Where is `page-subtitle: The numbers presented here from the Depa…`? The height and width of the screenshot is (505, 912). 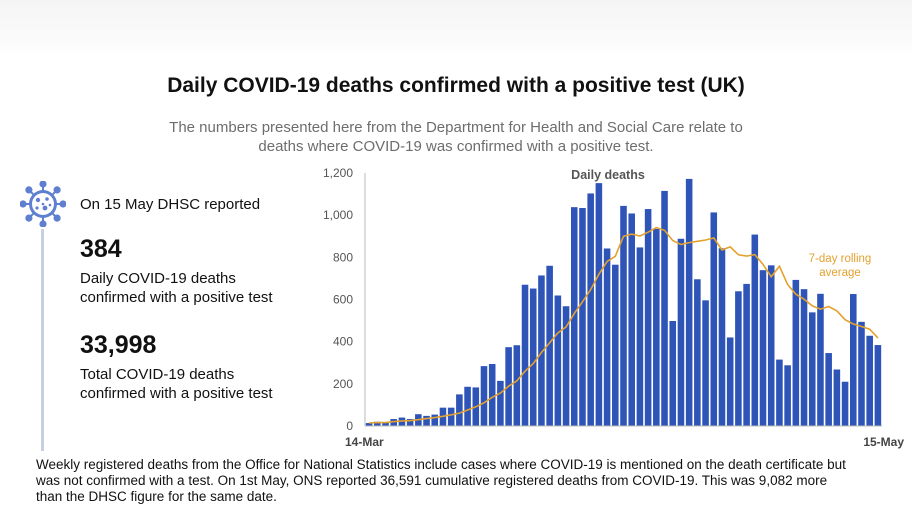
page-subtitle: The numbers presented here from the Depa… is located at coordinates (456, 137).